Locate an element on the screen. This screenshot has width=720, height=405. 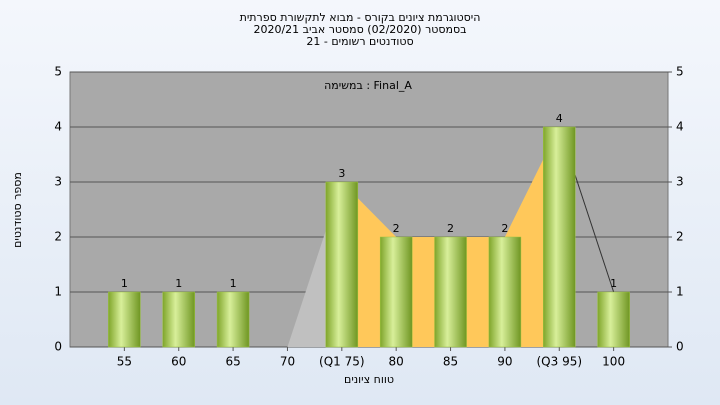
title-line: סטודנטים רשומים - 21 is located at coordinates (359, 41).